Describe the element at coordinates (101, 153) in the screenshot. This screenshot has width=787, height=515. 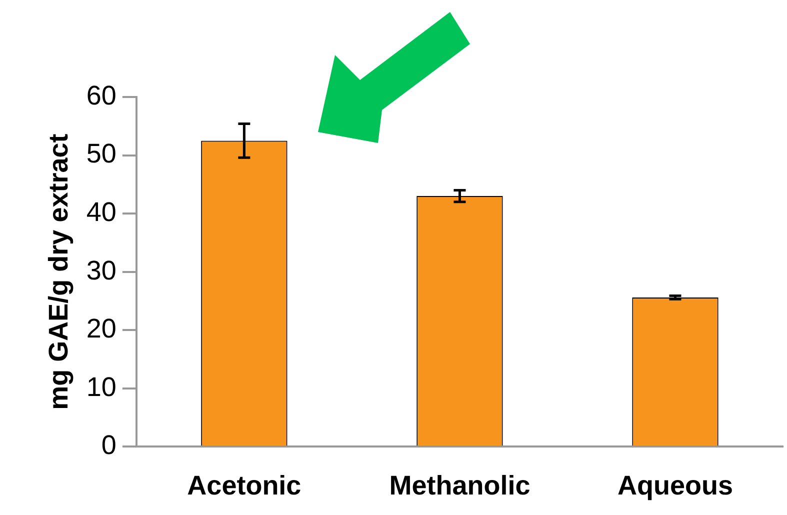
I see `y-tick-label: 50` at that location.